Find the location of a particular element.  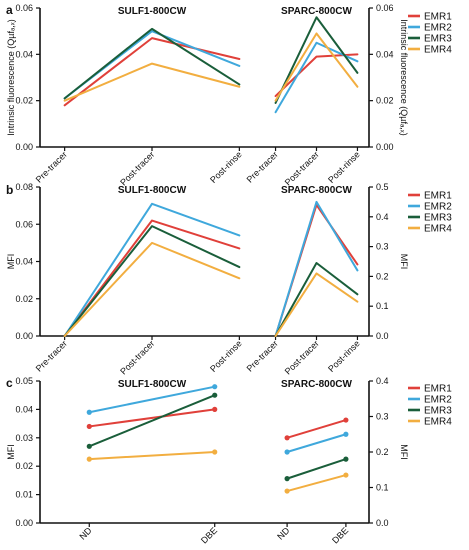

y-tick-label: 0.0 is located at coordinates (382, 523).